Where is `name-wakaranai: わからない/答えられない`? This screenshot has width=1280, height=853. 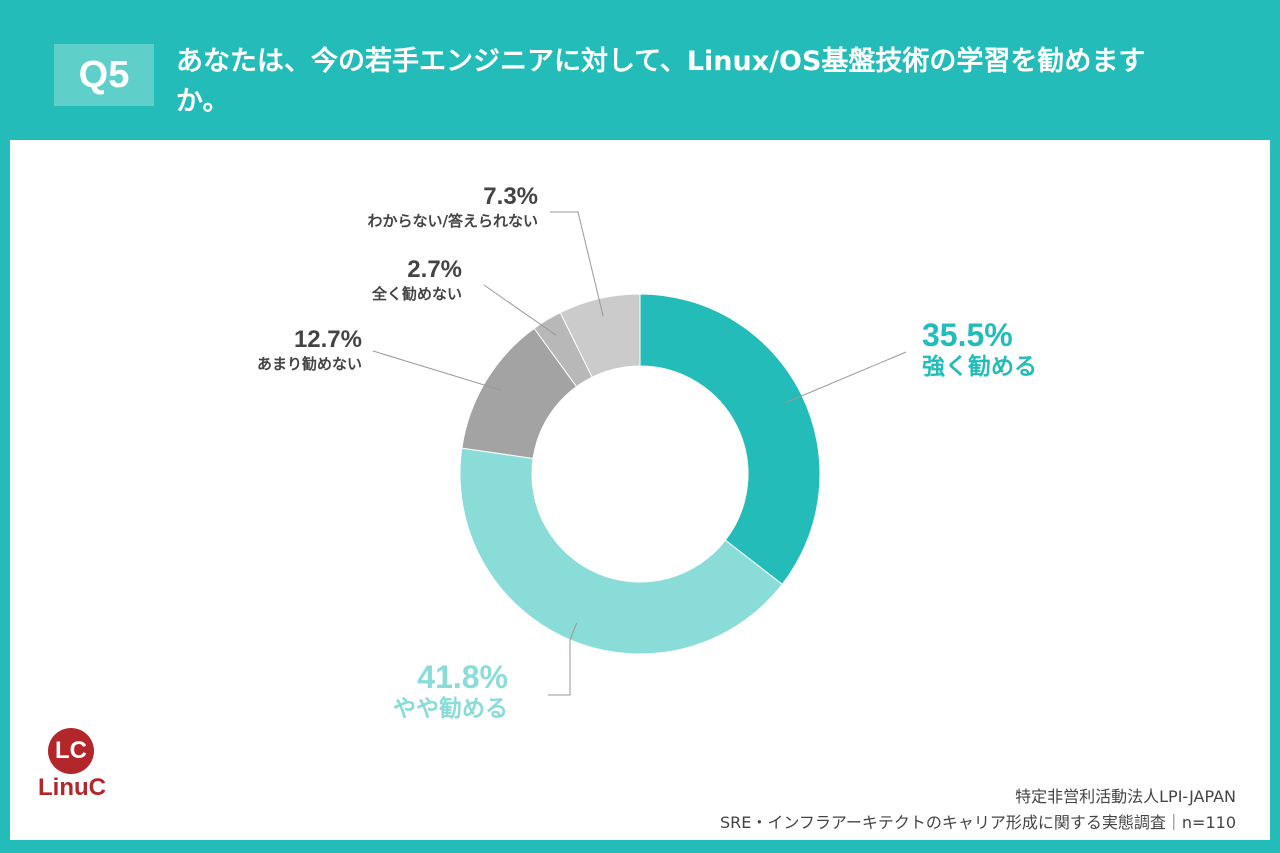 name-wakaranai: わからない/答えられない is located at coordinates (452, 221).